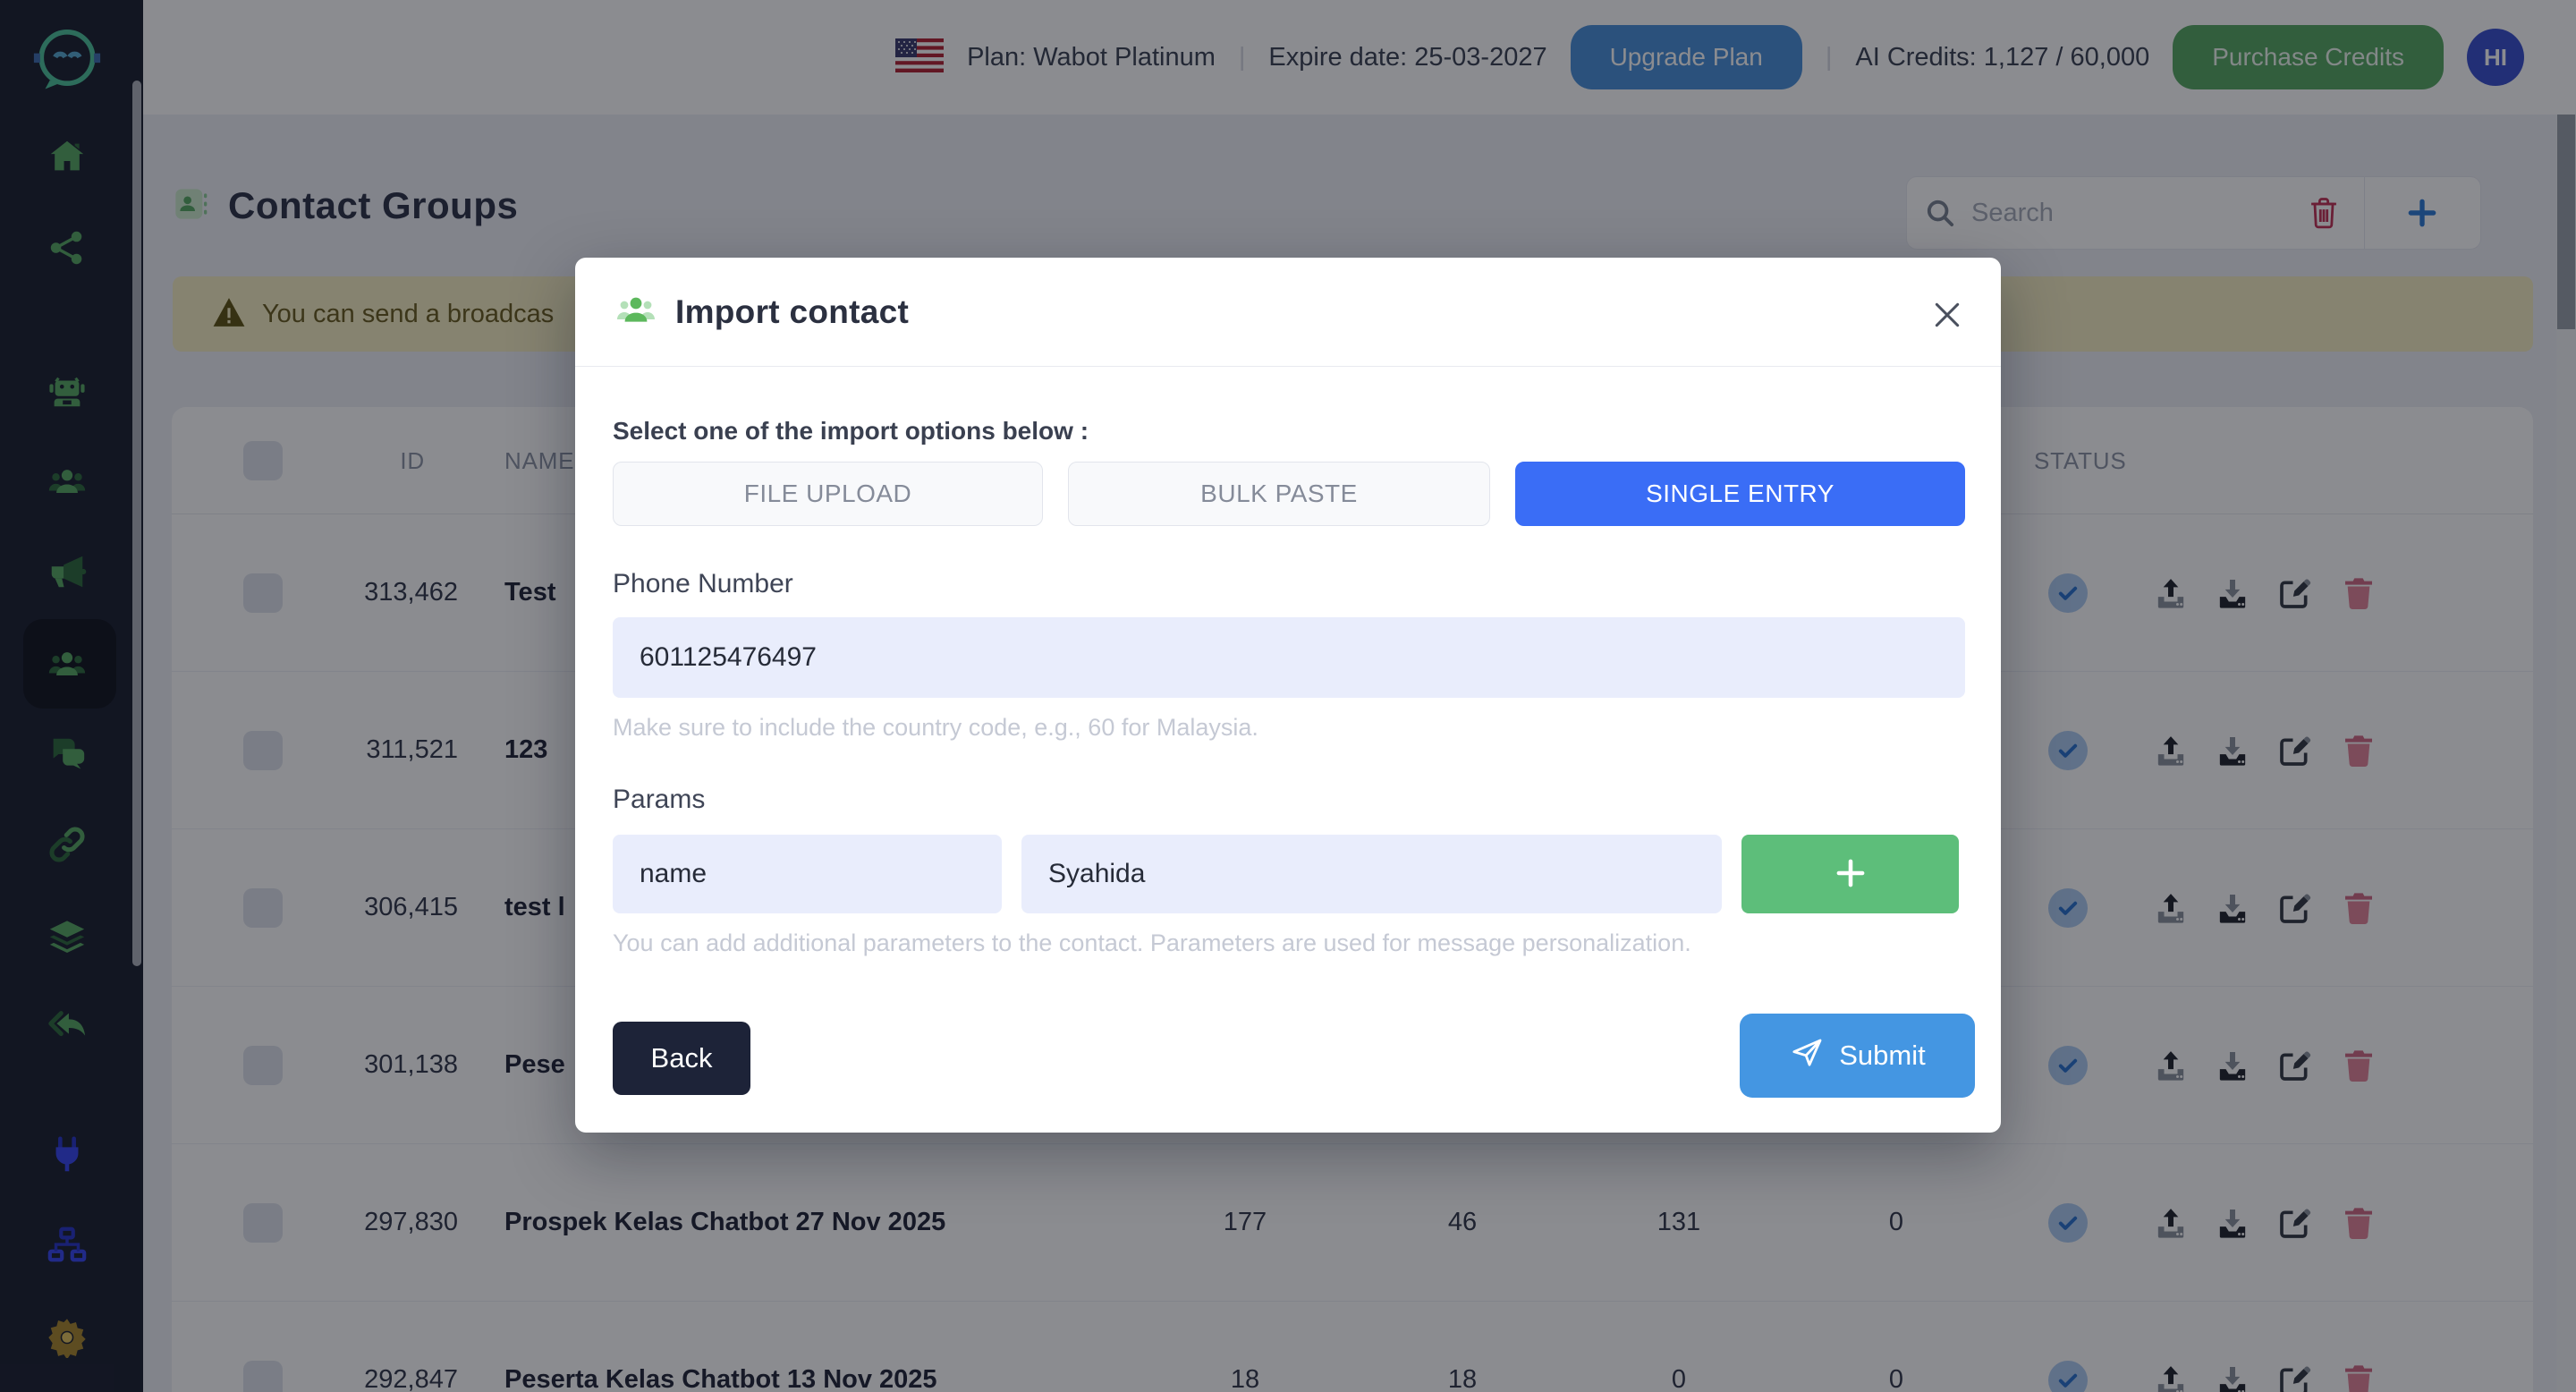 This screenshot has width=2576, height=1392. What do you see at coordinates (71, 696) in the screenshot?
I see `sidebar` at bounding box center [71, 696].